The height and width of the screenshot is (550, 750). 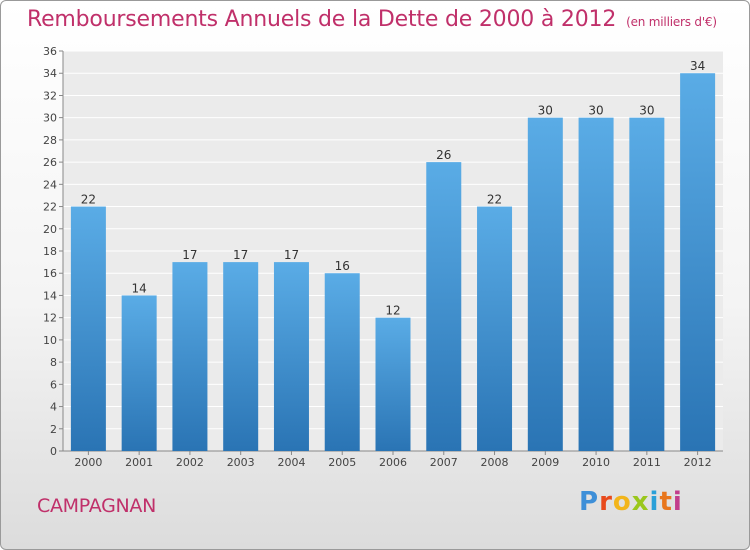 What do you see at coordinates (495, 462) in the screenshot?
I see `x-tick-label: 2008` at bounding box center [495, 462].